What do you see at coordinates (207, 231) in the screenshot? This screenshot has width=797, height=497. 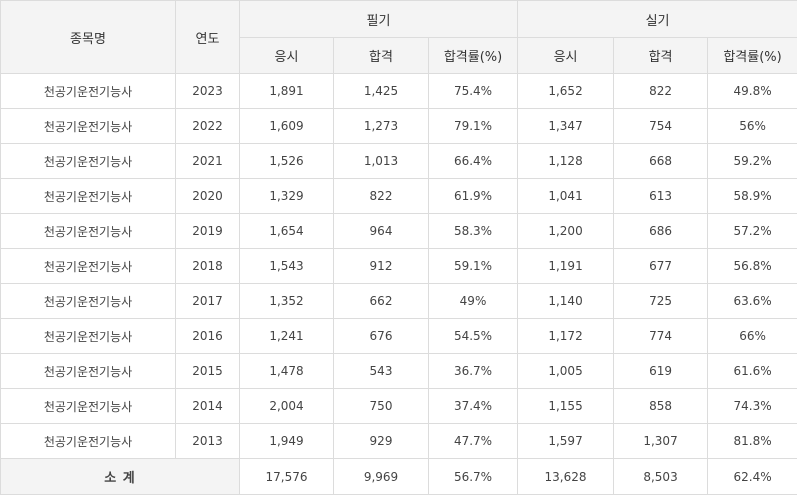 I see `cell-year: 2019` at bounding box center [207, 231].